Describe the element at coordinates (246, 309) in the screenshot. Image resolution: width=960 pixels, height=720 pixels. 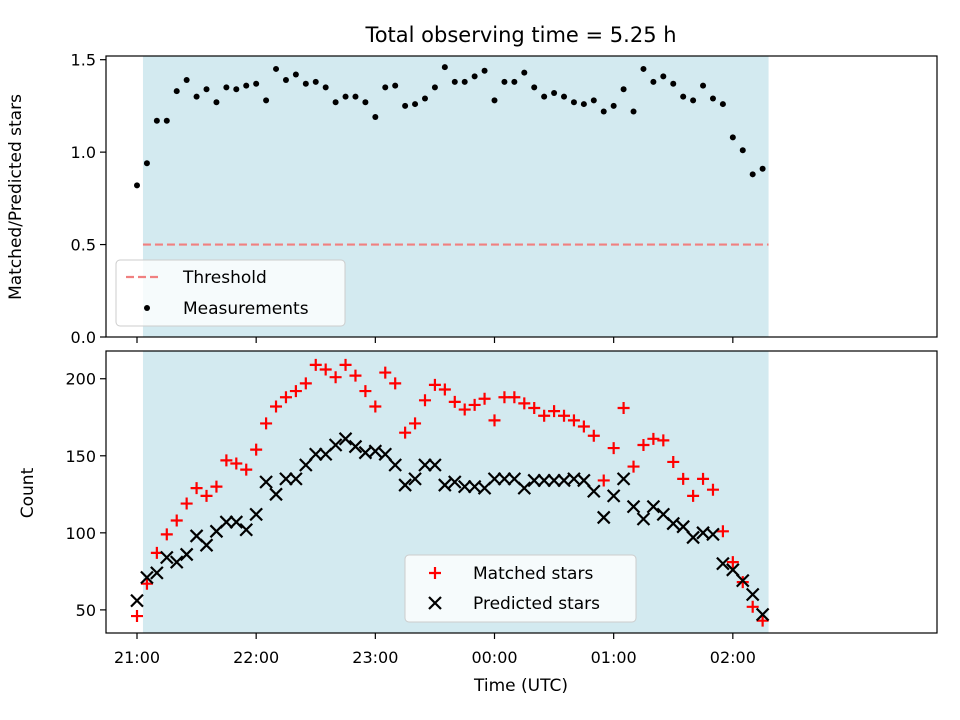
I see `legend-measurements-label: Measurements` at that location.